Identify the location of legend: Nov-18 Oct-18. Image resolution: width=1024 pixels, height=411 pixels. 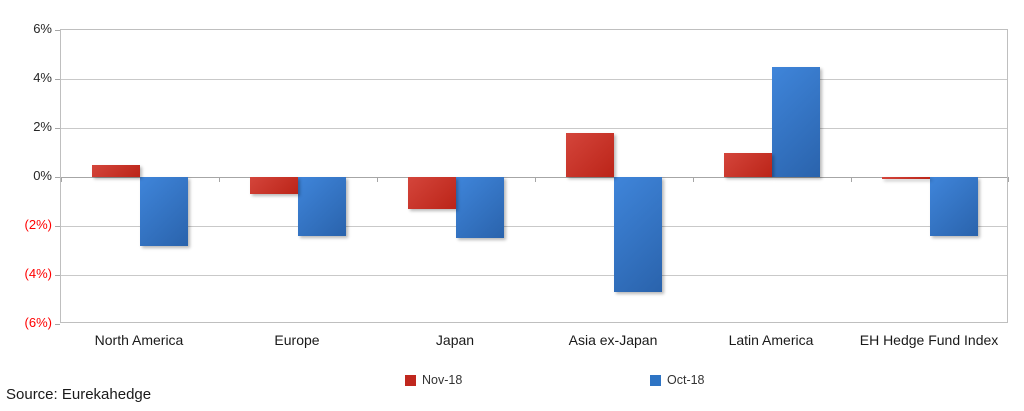
(512, 380).